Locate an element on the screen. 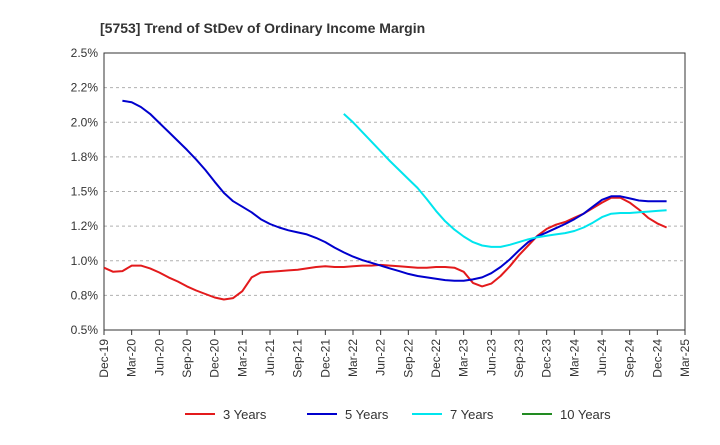  legend-item-7-years: 7 Years is located at coordinates (453, 414).